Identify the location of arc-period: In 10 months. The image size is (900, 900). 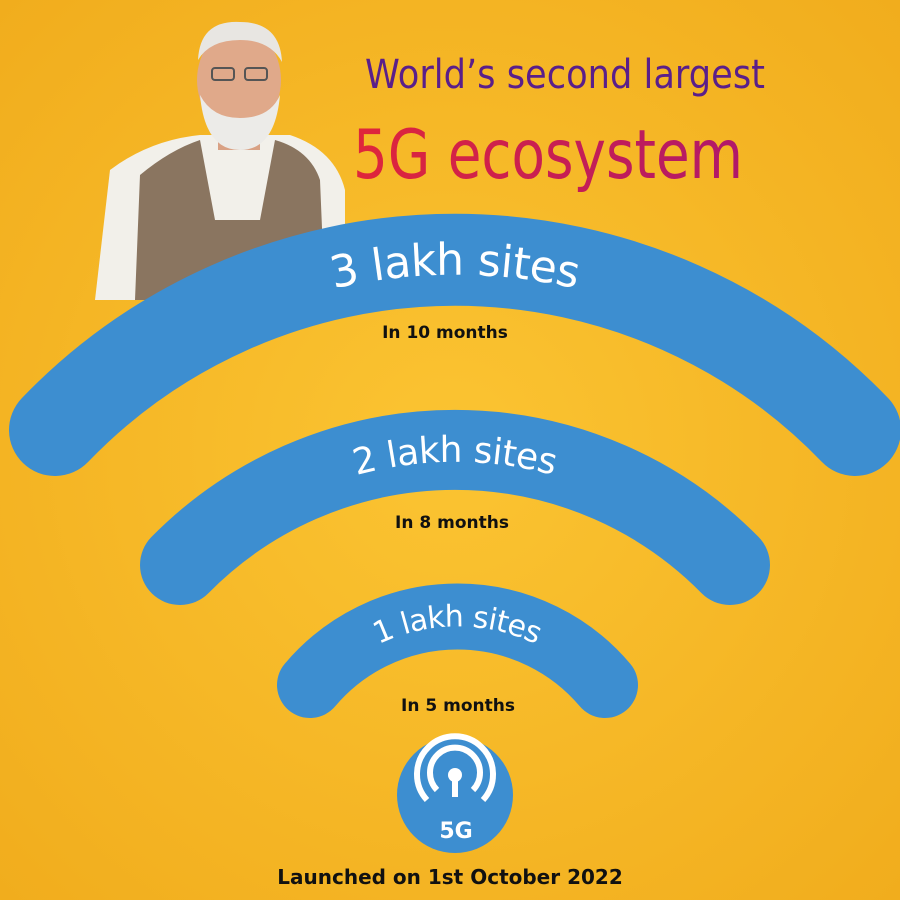
(445, 333).